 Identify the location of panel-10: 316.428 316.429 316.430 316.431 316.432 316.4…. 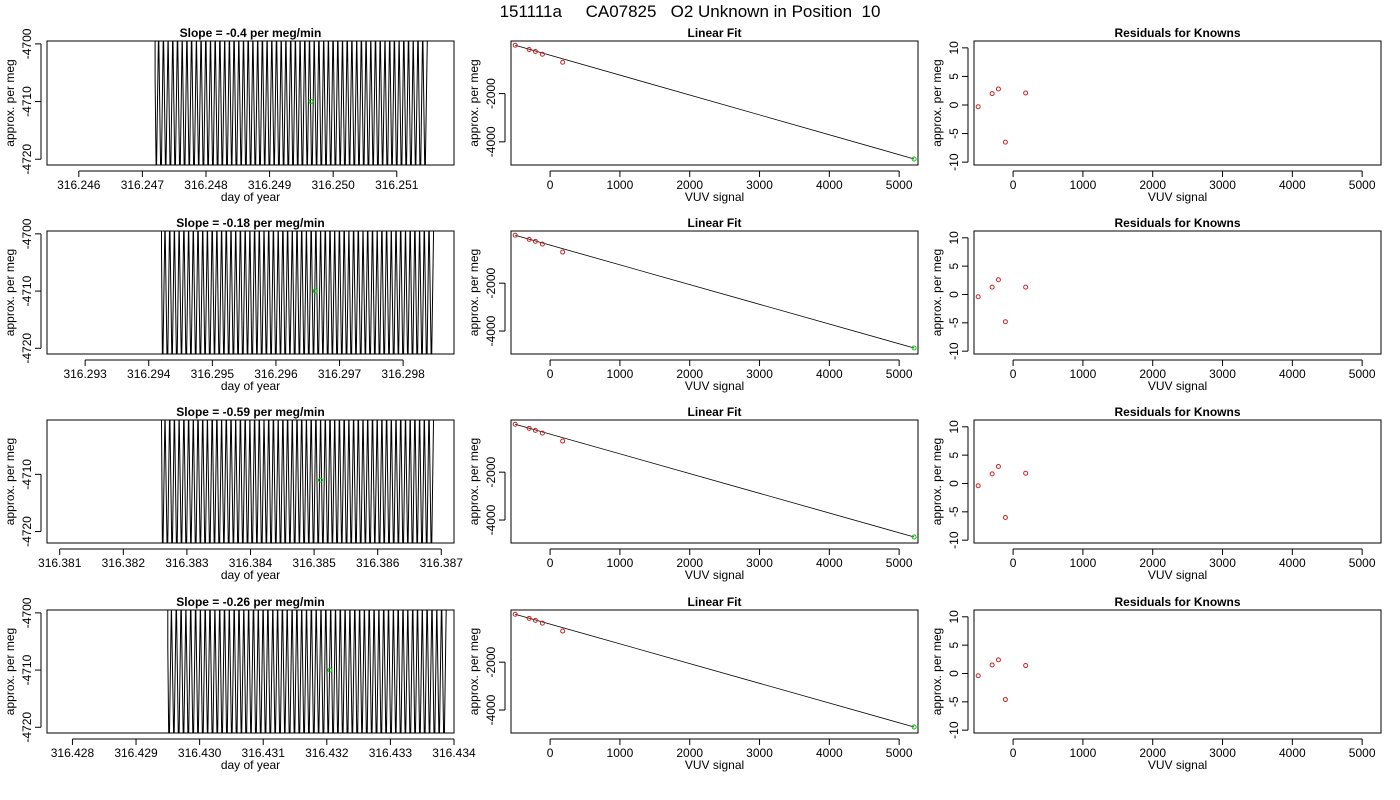
(239, 683).